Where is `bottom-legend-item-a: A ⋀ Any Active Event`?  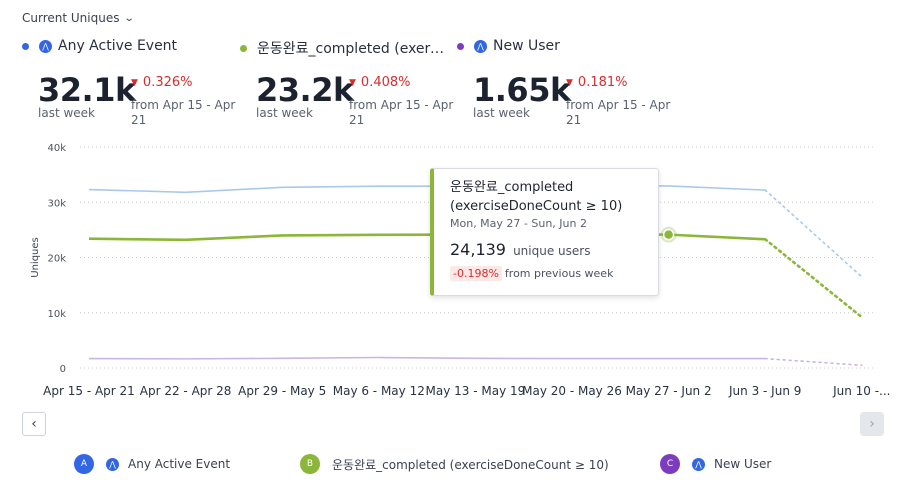
bottom-legend-item-a: A ⋀ Any Active Event is located at coordinates (152, 464).